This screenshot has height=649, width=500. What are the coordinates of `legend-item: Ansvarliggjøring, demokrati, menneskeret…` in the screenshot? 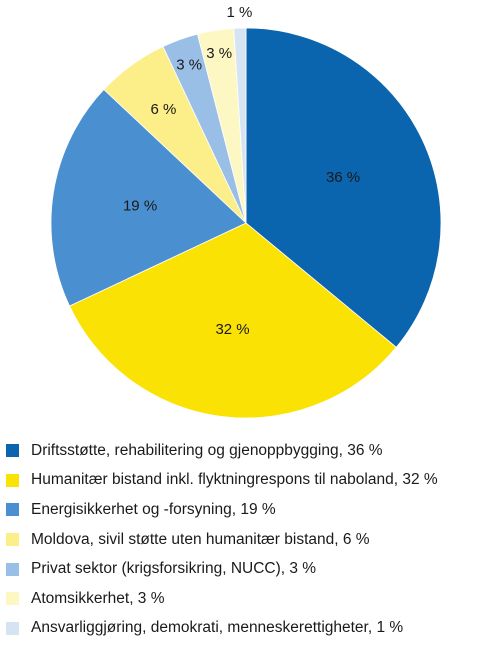 It's located at (222, 629).